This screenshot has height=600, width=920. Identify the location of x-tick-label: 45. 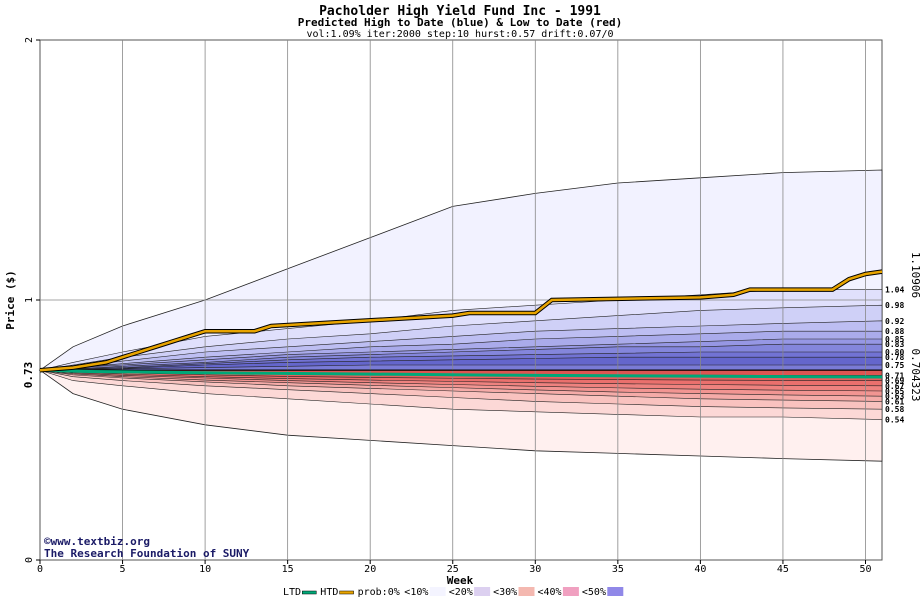
(783, 569).